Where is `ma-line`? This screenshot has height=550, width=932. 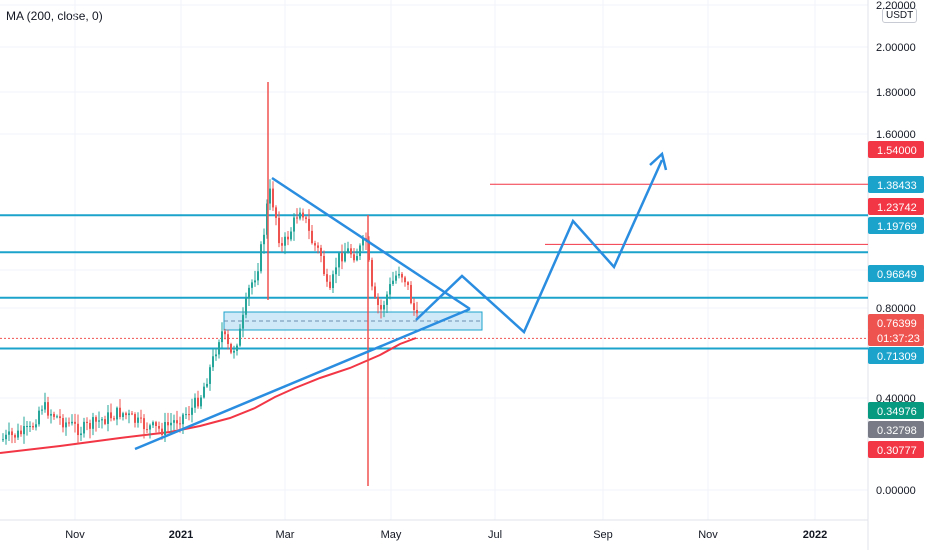 ma-line is located at coordinates (208, 395).